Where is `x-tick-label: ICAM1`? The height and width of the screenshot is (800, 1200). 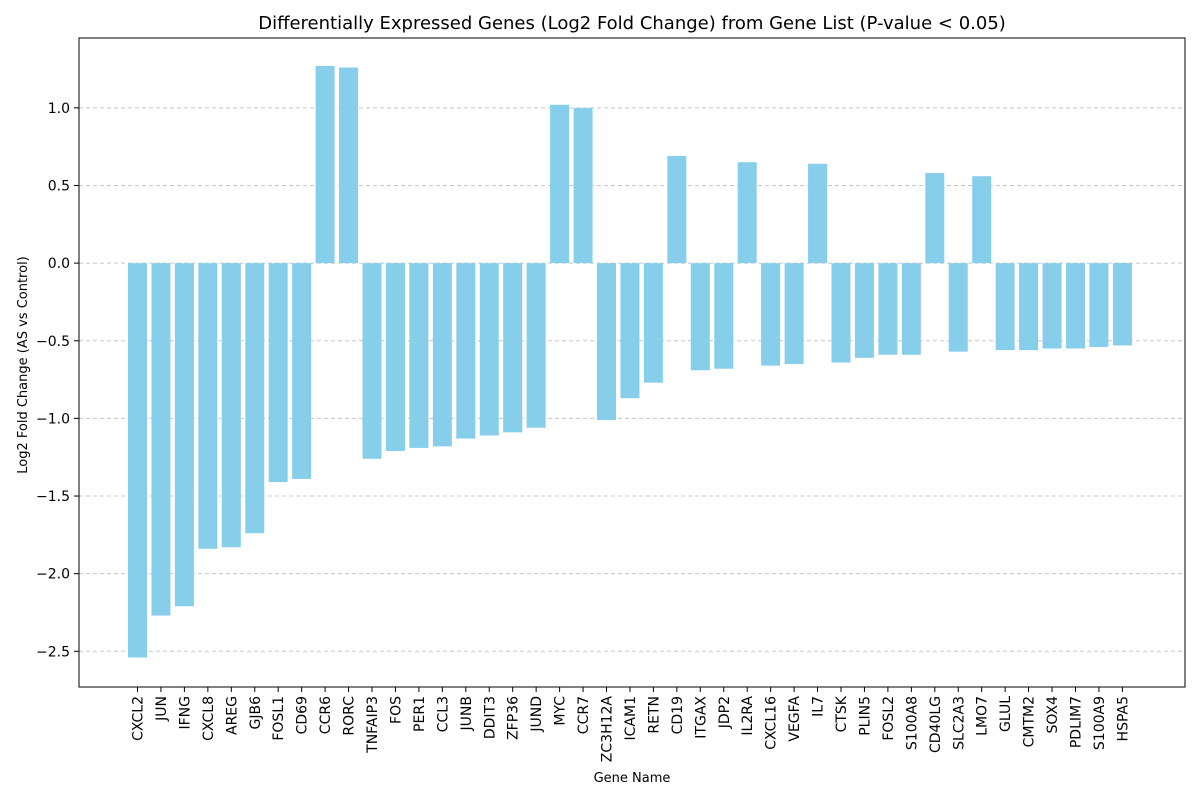 x-tick-label: ICAM1 is located at coordinates (631, 718).